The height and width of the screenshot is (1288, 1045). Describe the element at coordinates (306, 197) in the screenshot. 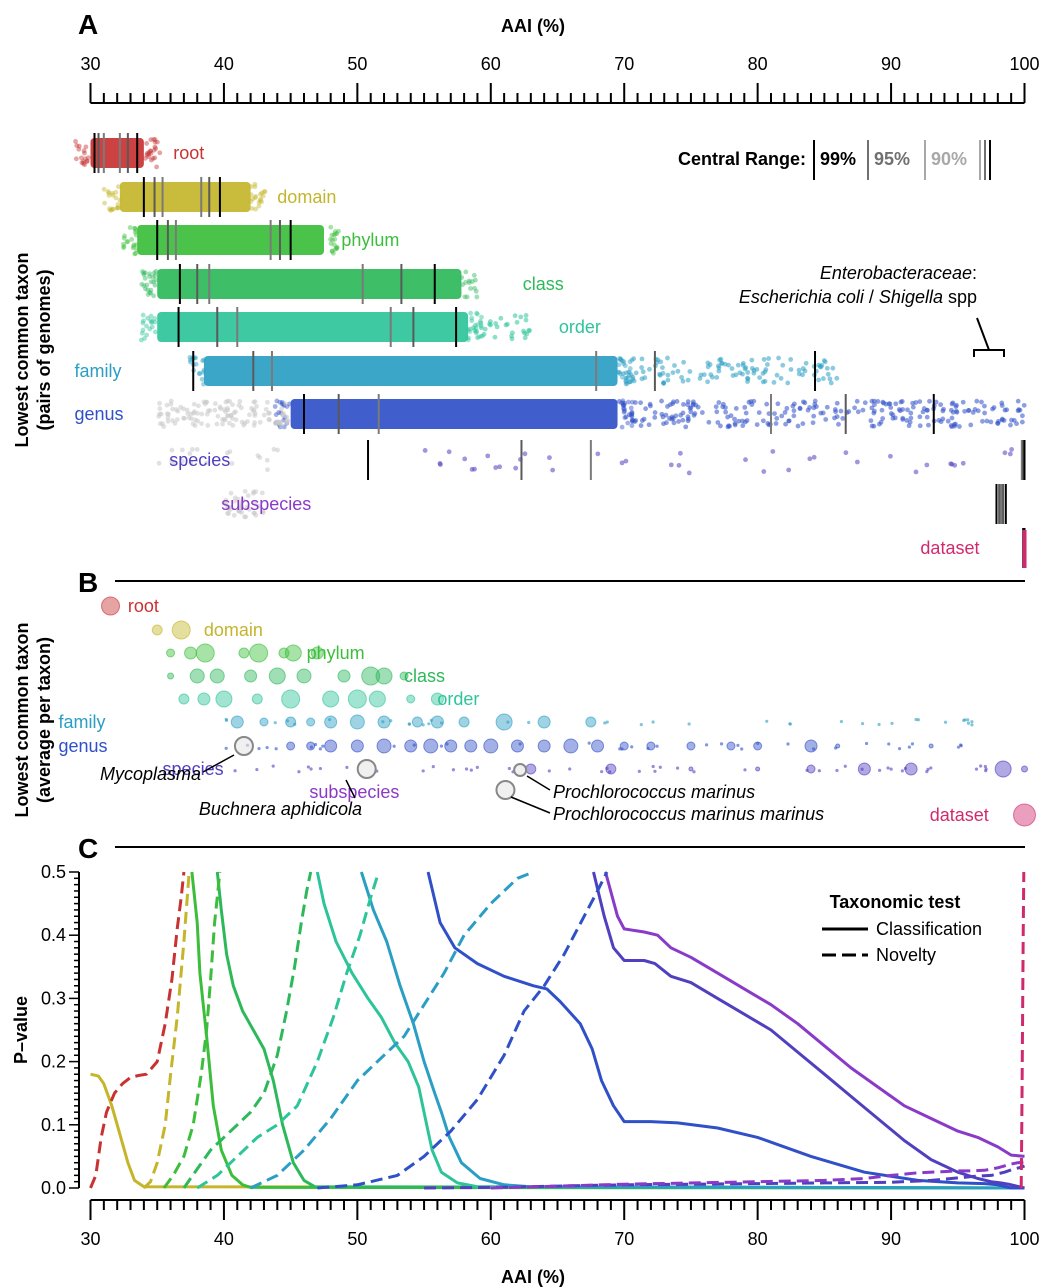

I see `row-label-domain: domain` at that location.